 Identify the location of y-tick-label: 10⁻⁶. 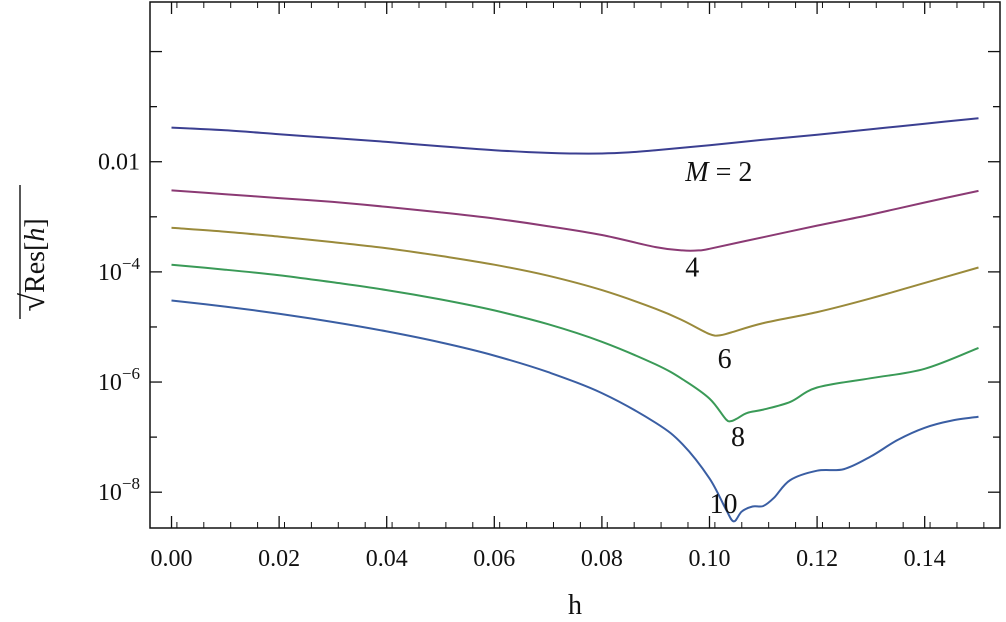
(119, 380).